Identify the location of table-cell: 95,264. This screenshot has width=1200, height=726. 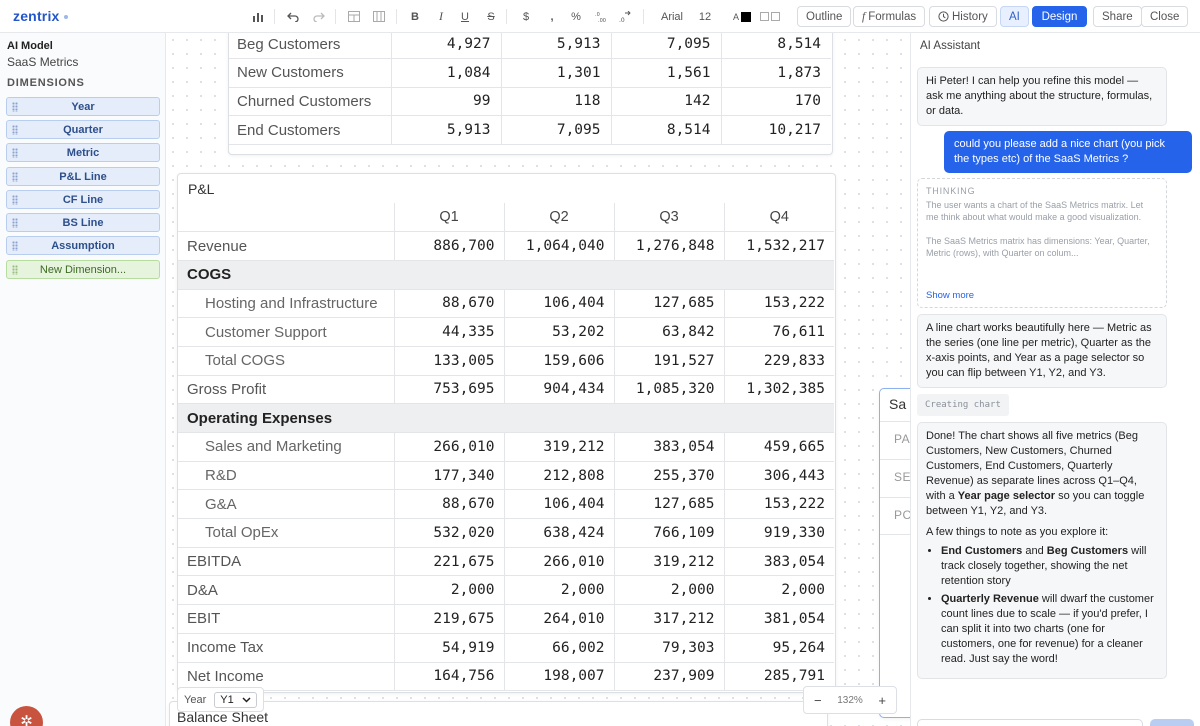
(779, 648).